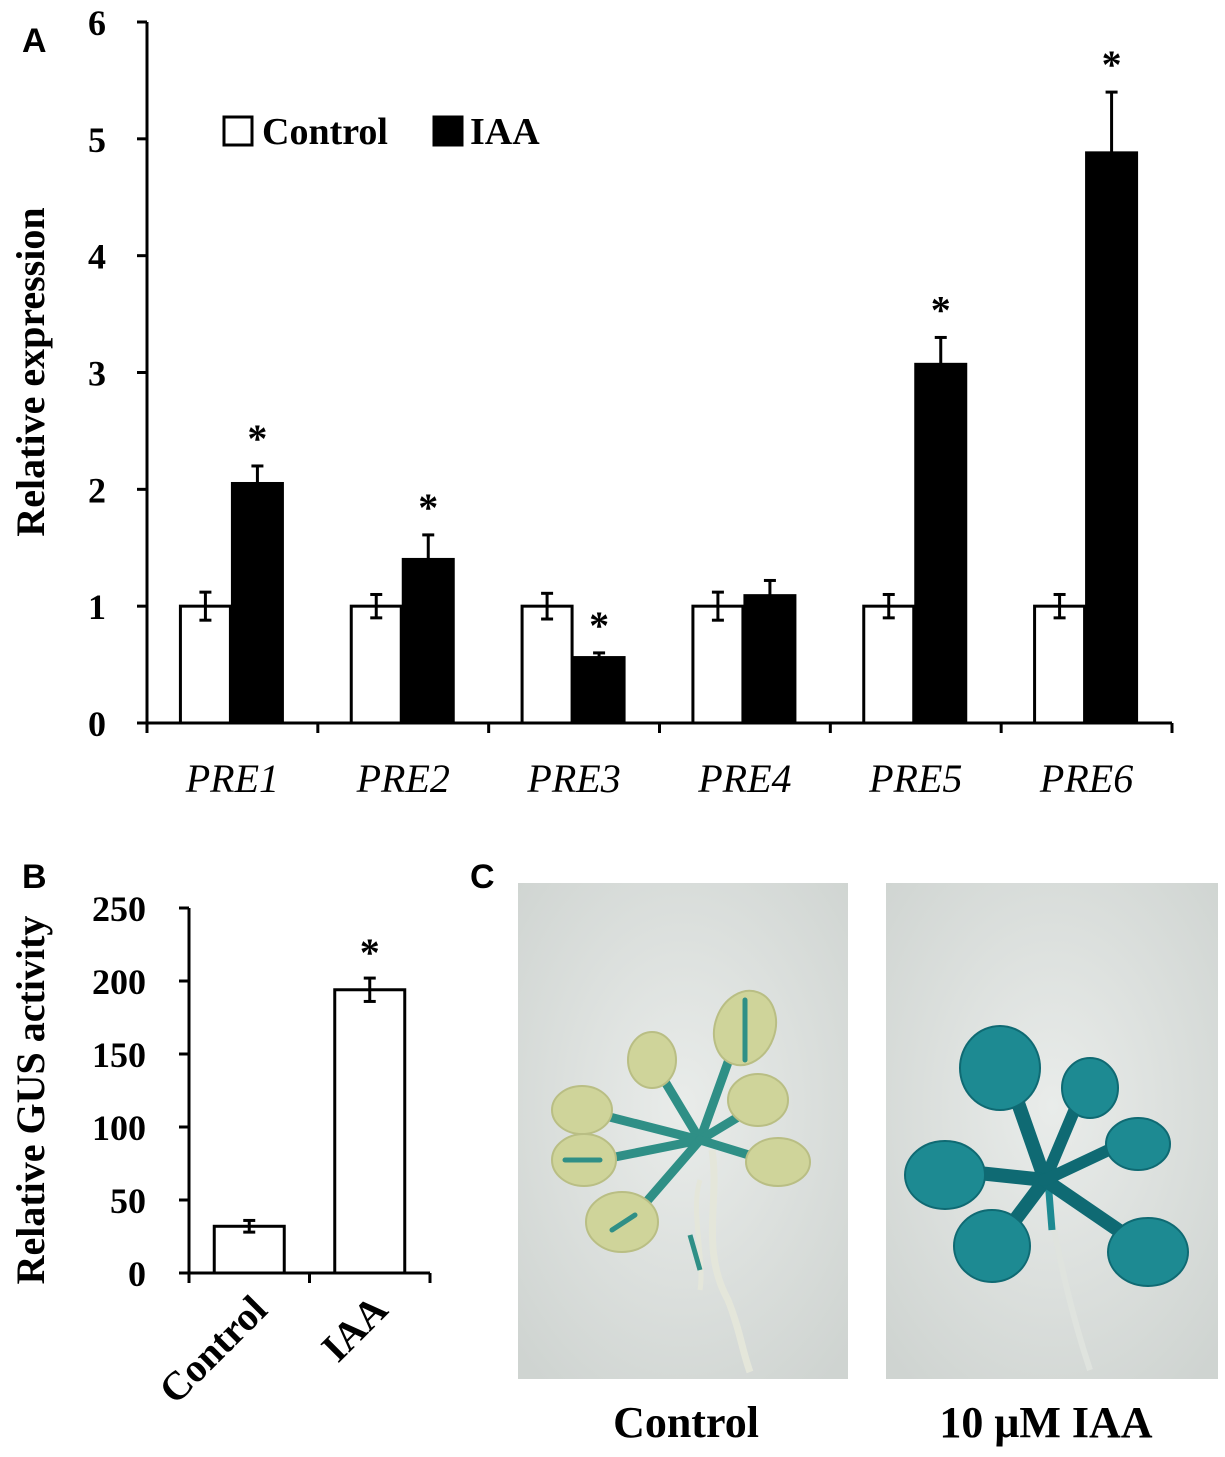 Image resolution: width=1225 pixels, height=1457 pixels. Describe the element at coordinates (205, 664) in the screenshot. I see `bar-control-pre1` at that location.